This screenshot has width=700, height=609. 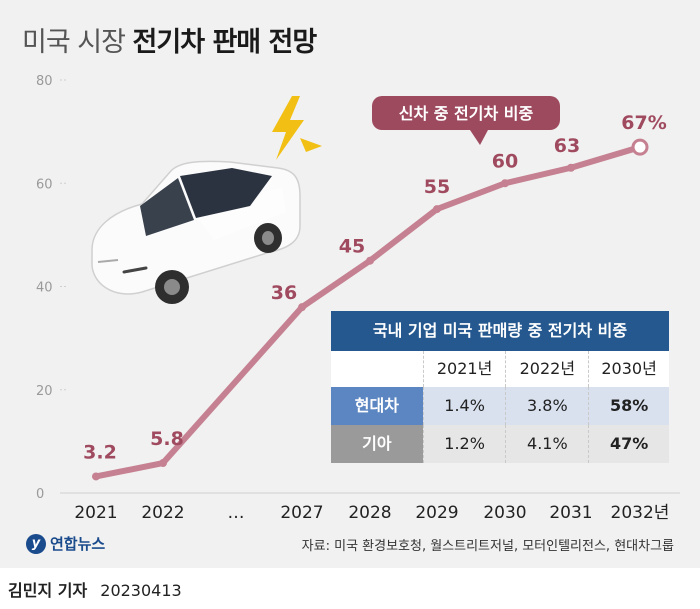 I want to click on logo-mark-icon: y, so click(x=36, y=543).